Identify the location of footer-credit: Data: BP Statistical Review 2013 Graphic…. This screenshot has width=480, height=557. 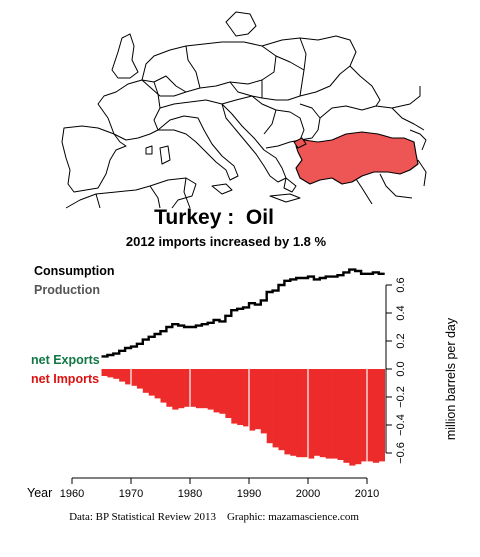
(214, 517).